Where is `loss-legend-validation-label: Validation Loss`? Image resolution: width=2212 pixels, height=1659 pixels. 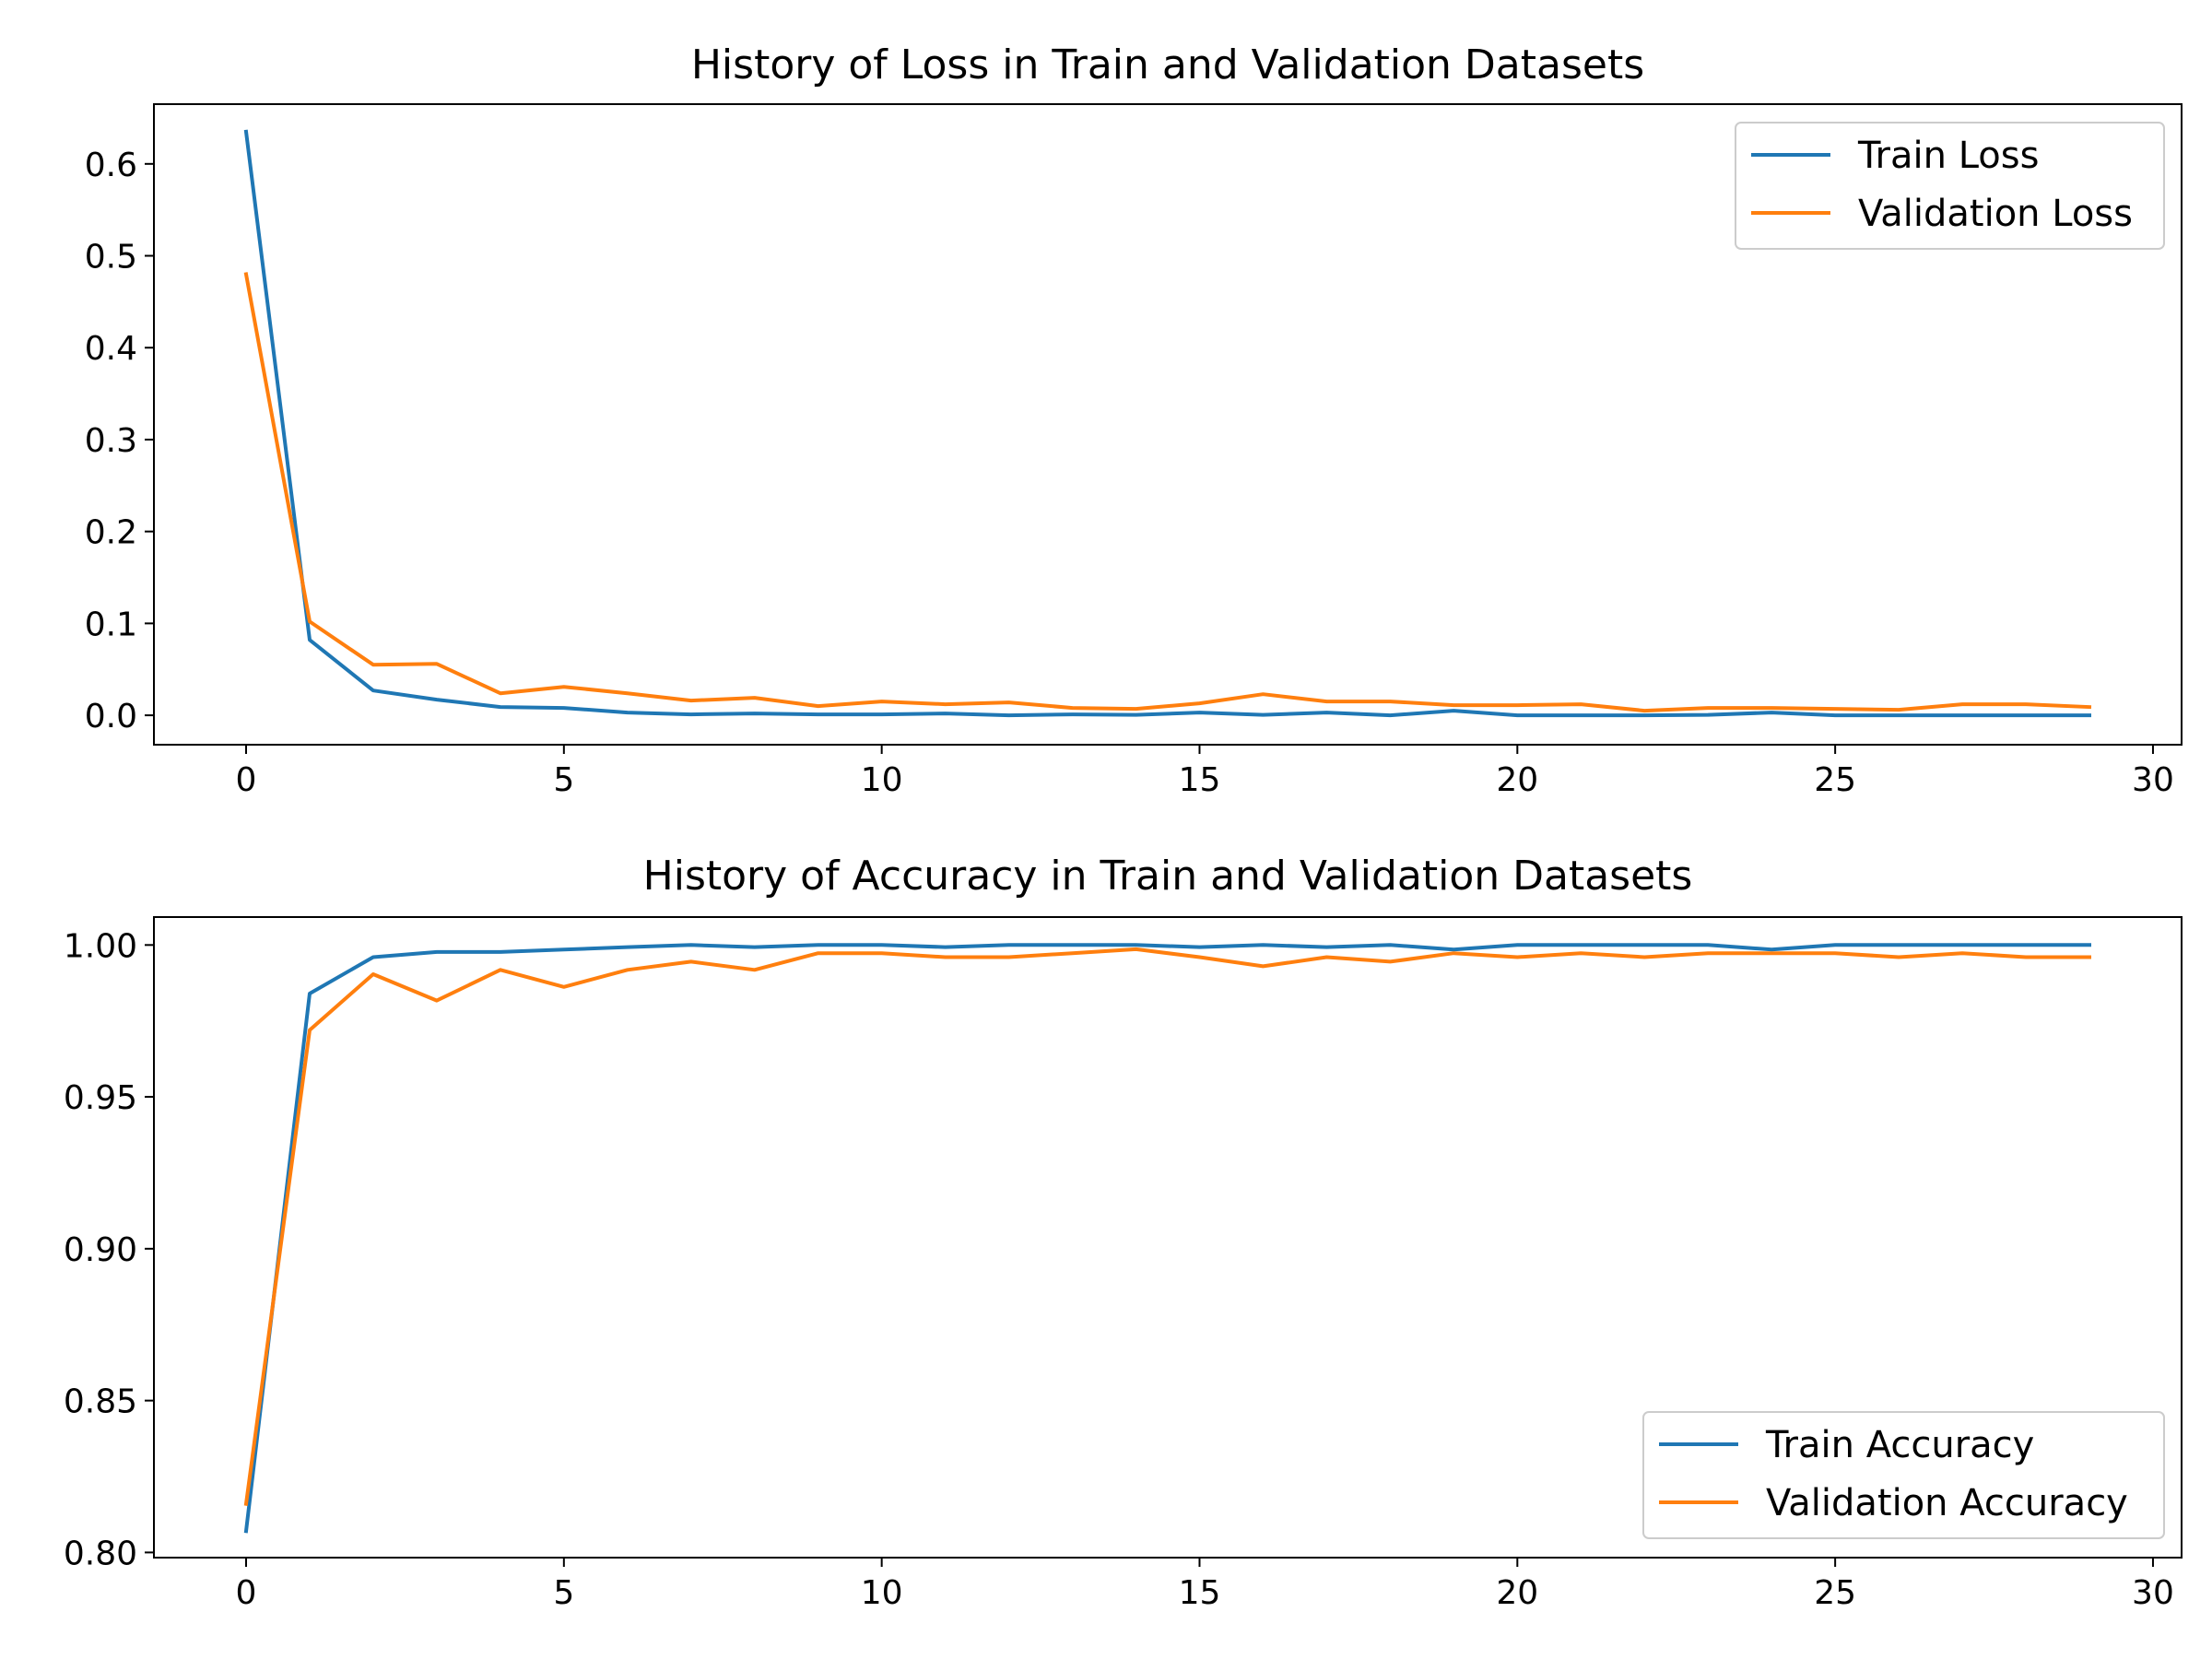
loss-legend-validation-label: Validation Loss is located at coordinates (1995, 214).